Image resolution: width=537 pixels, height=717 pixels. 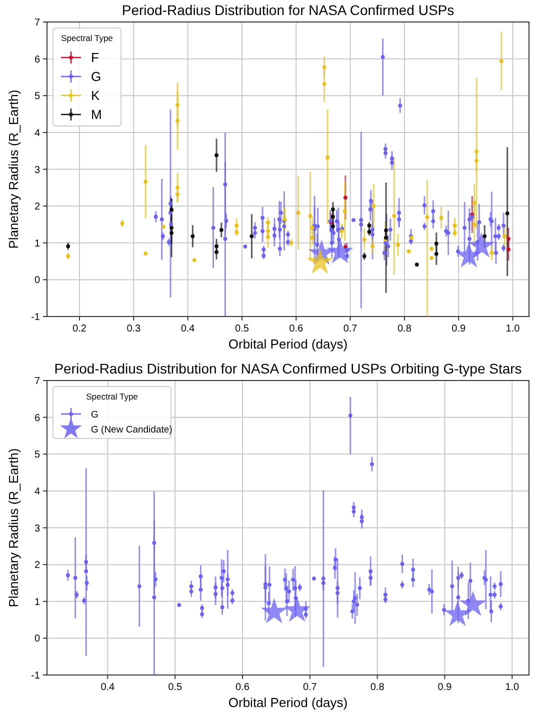 What do you see at coordinates (134, 329) in the screenshot?
I see `x-tick-label: 0.3` at bounding box center [134, 329].